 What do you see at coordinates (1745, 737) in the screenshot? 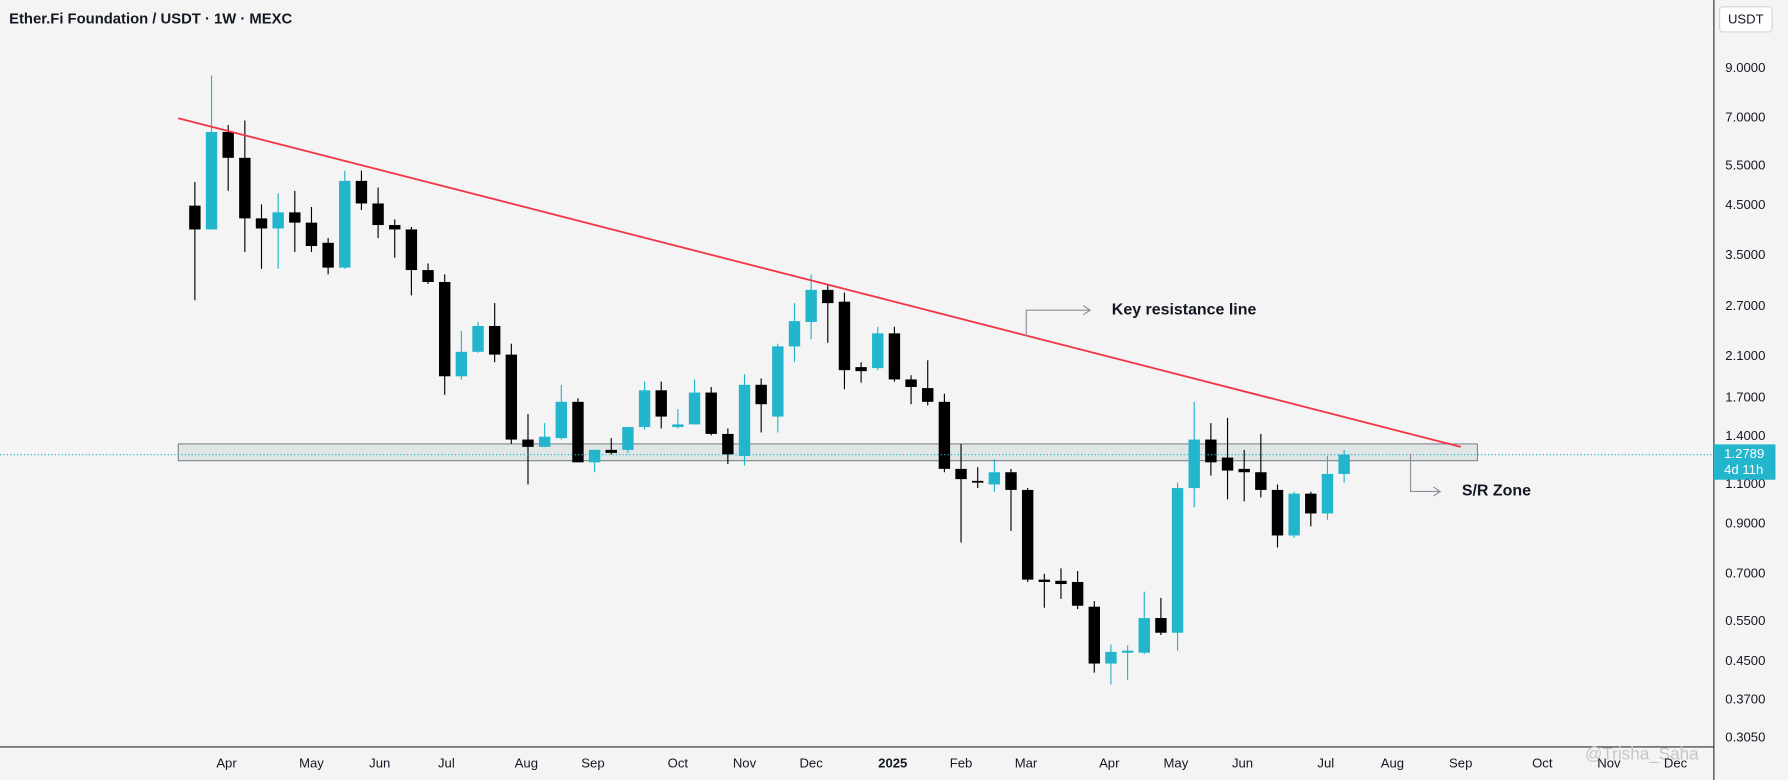
I see `y-tick-label: 0.3050` at bounding box center [1745, 737].